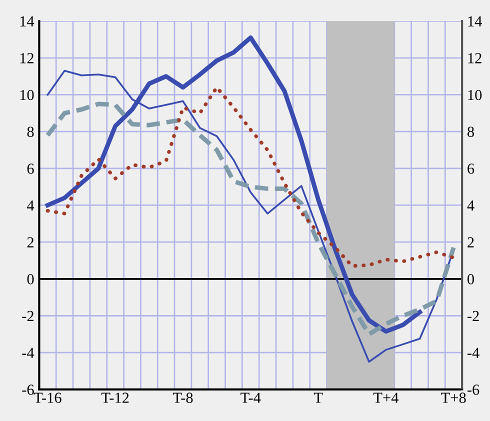  I want to click on y2-tick-label: 0, so click(471, 279).